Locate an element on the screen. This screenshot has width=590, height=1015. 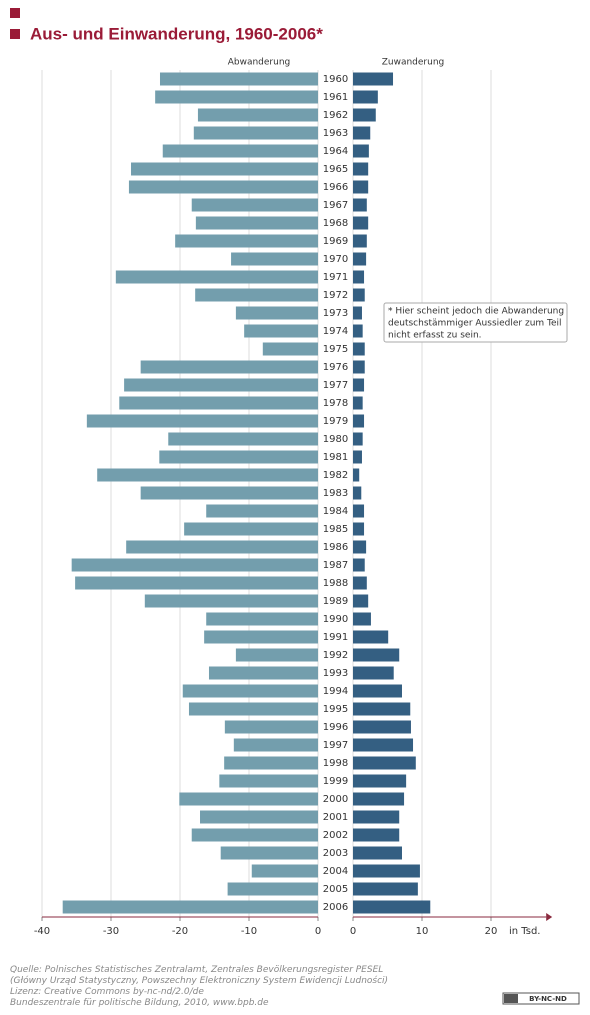
x-tick-label: -30 is located at coordinates (111, 931).